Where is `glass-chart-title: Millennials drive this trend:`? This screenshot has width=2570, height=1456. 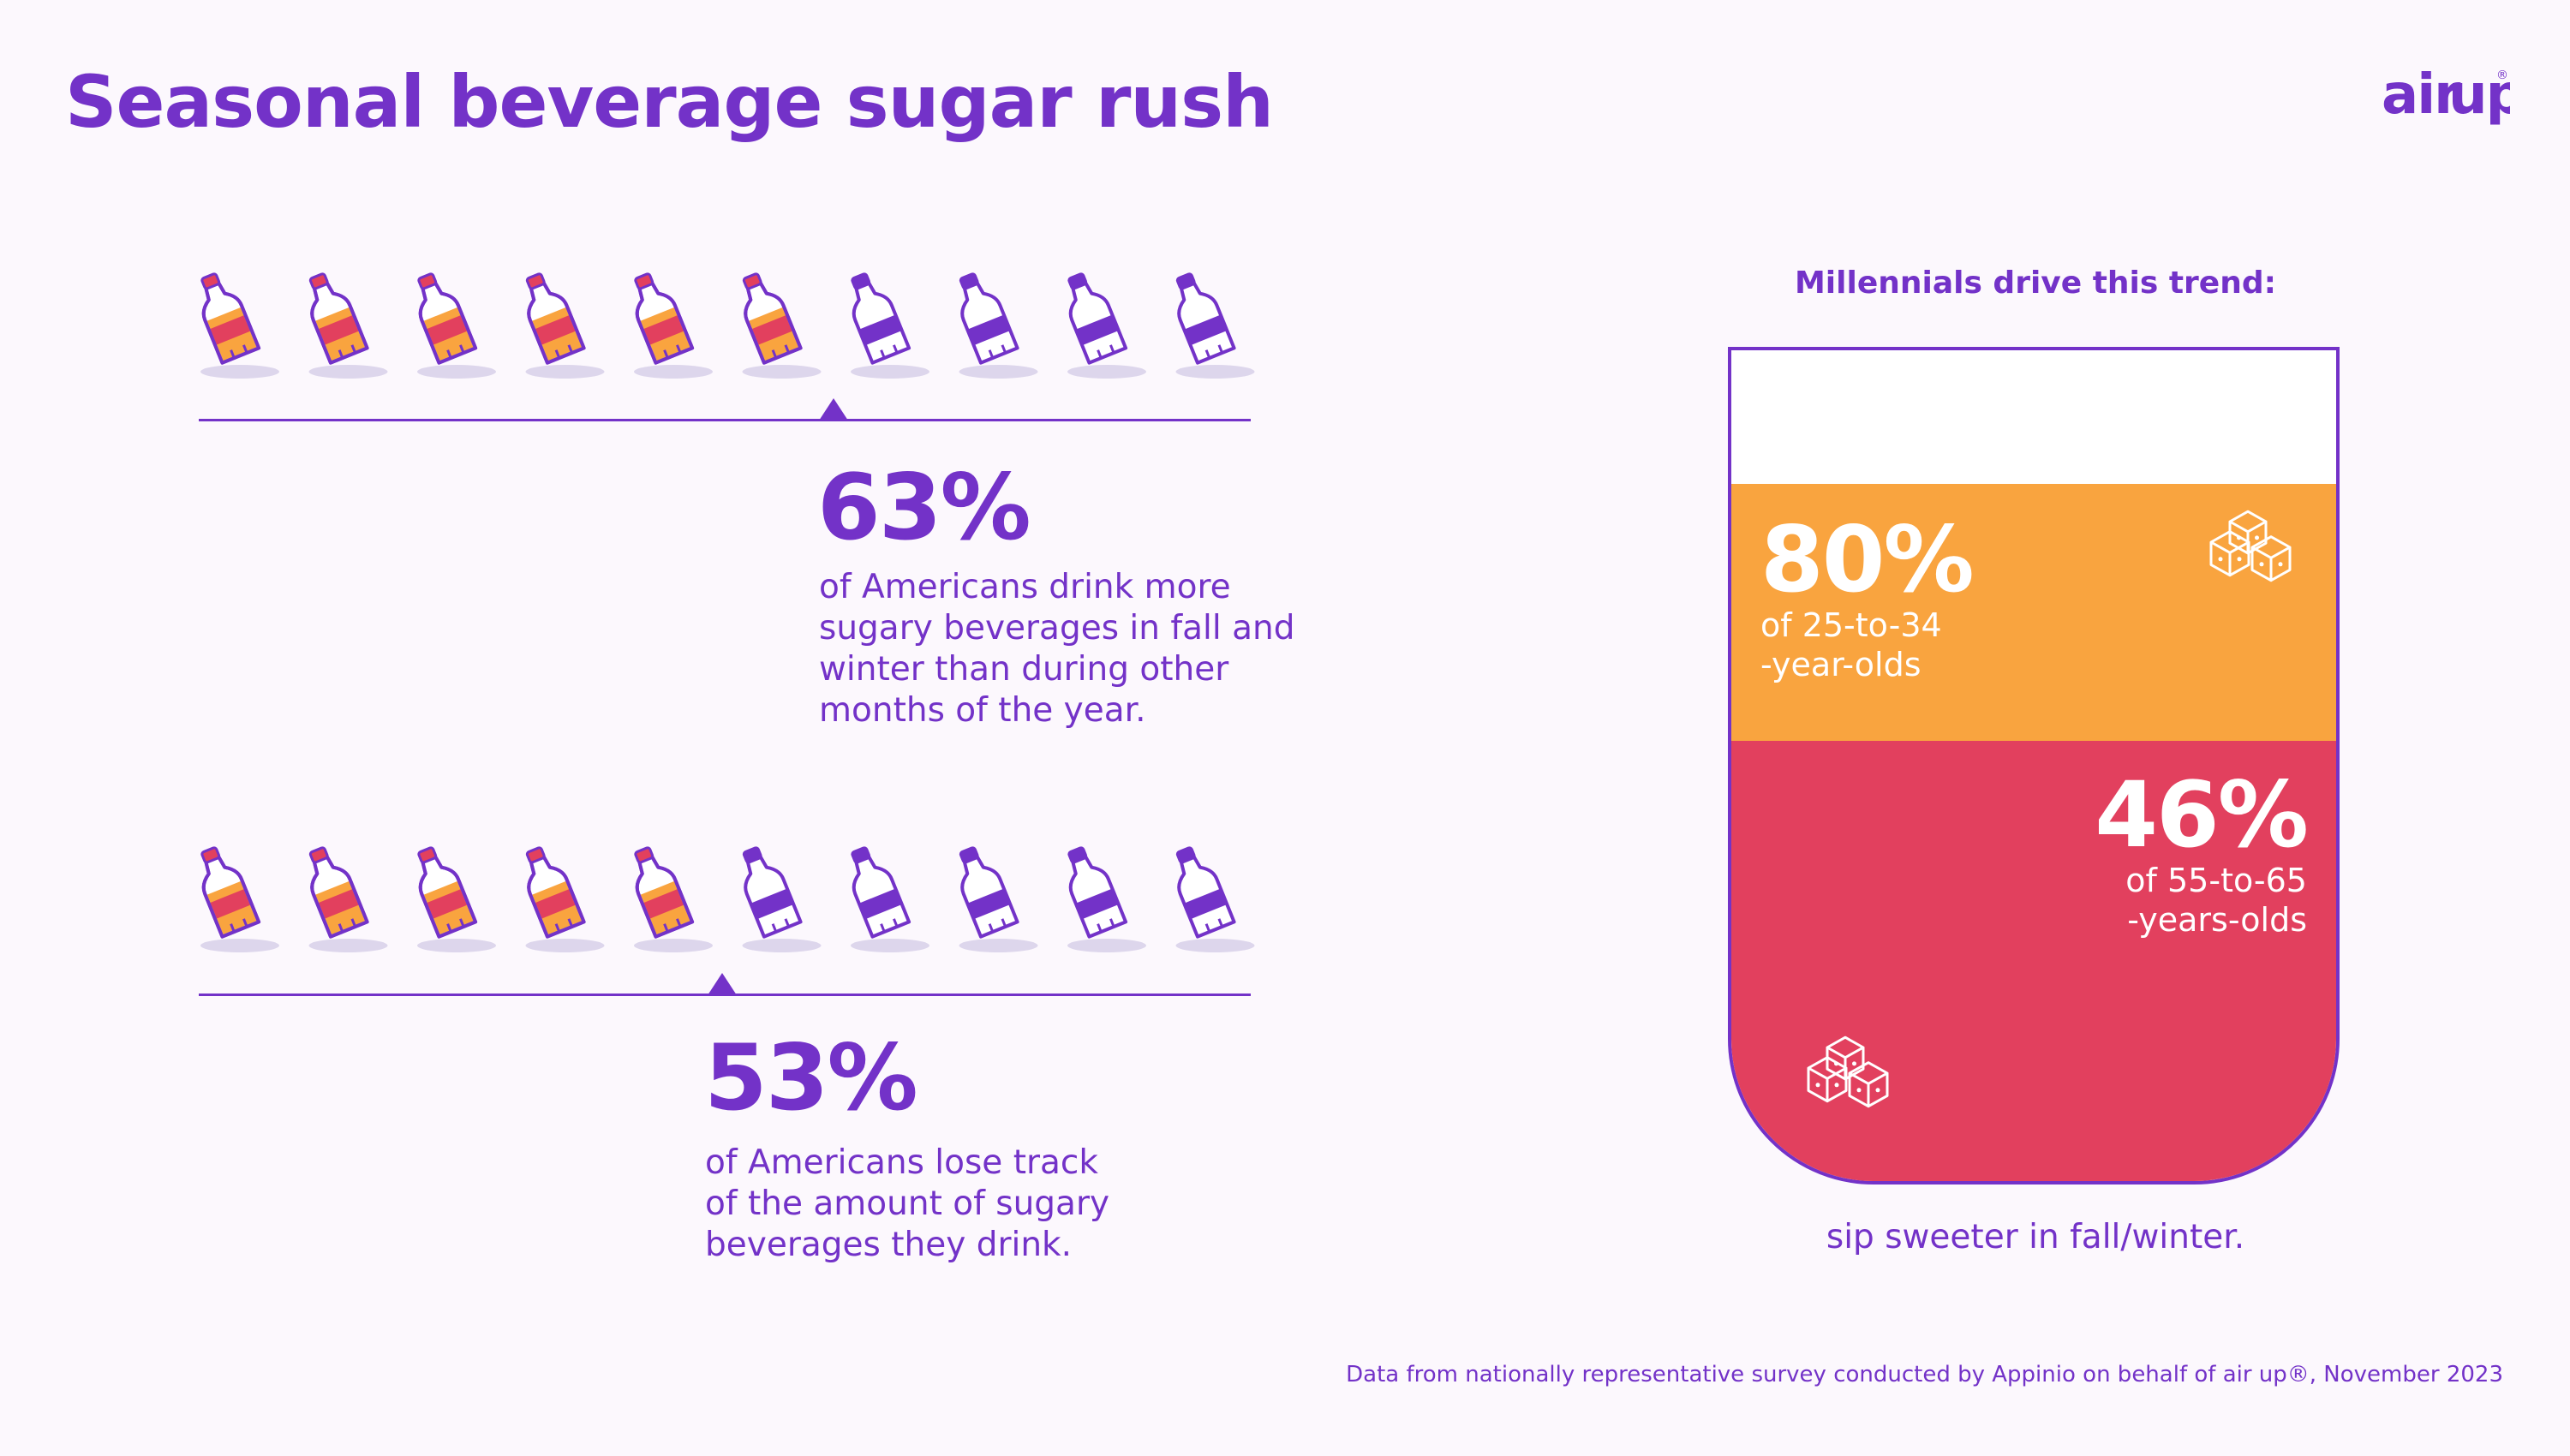
glass-chart-title: Millennials drive this trend: is located at coordinates (2035, 283).